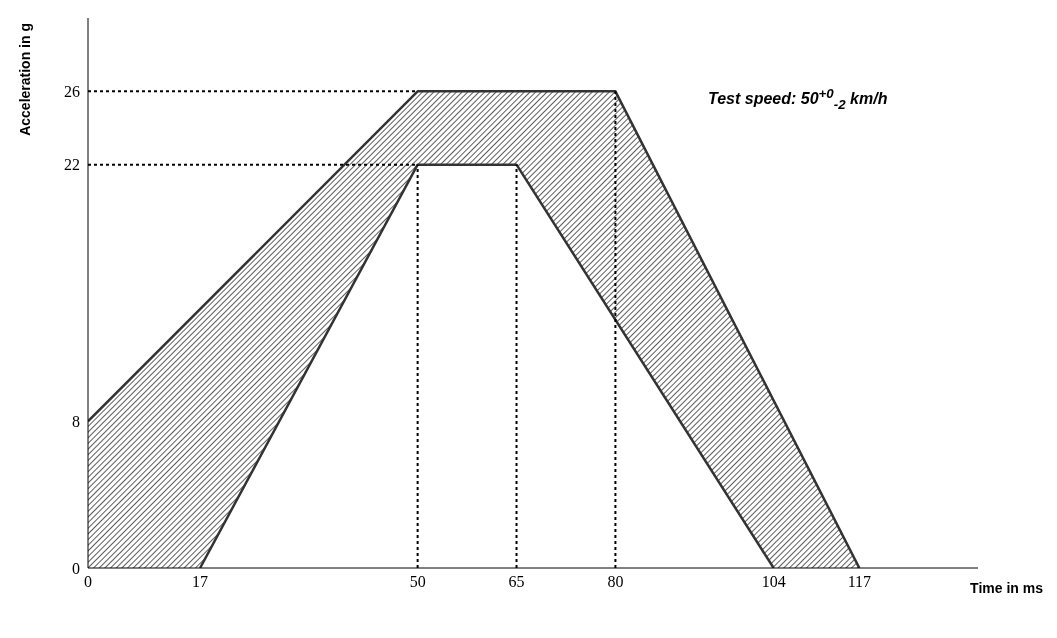 This screenshot has width=1057, height=638. What do you see at coordinates (615, 582) in the screenshot?
I see `x-tick-label: 80` at bounding box center [615, 582].